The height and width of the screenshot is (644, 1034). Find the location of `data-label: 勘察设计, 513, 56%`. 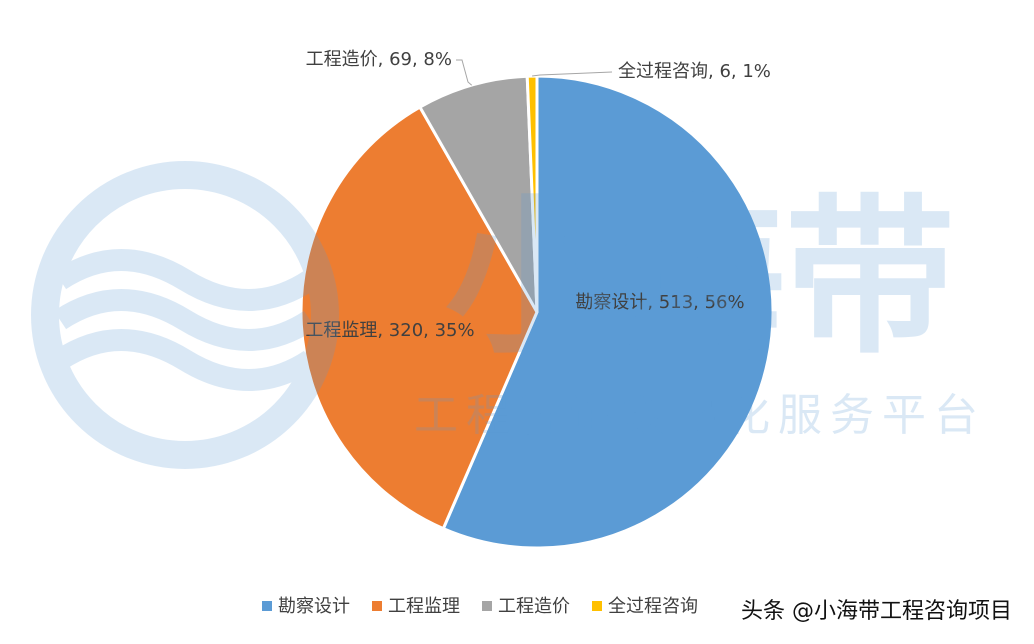

data-label: 勘察设计, 513, 56% is located at coordinates (660, 302).